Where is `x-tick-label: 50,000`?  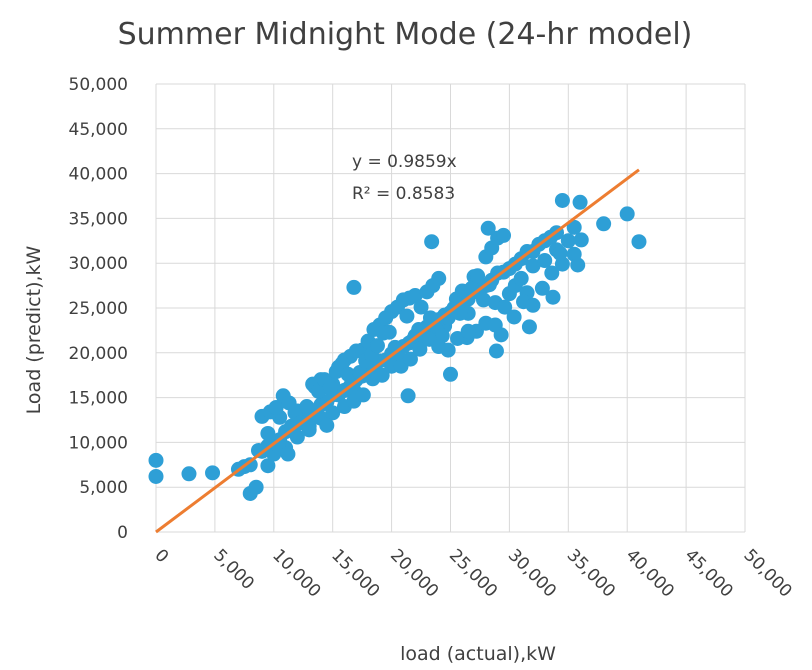
x-tick-label: 50,000 is located at coordinates (767, 573).